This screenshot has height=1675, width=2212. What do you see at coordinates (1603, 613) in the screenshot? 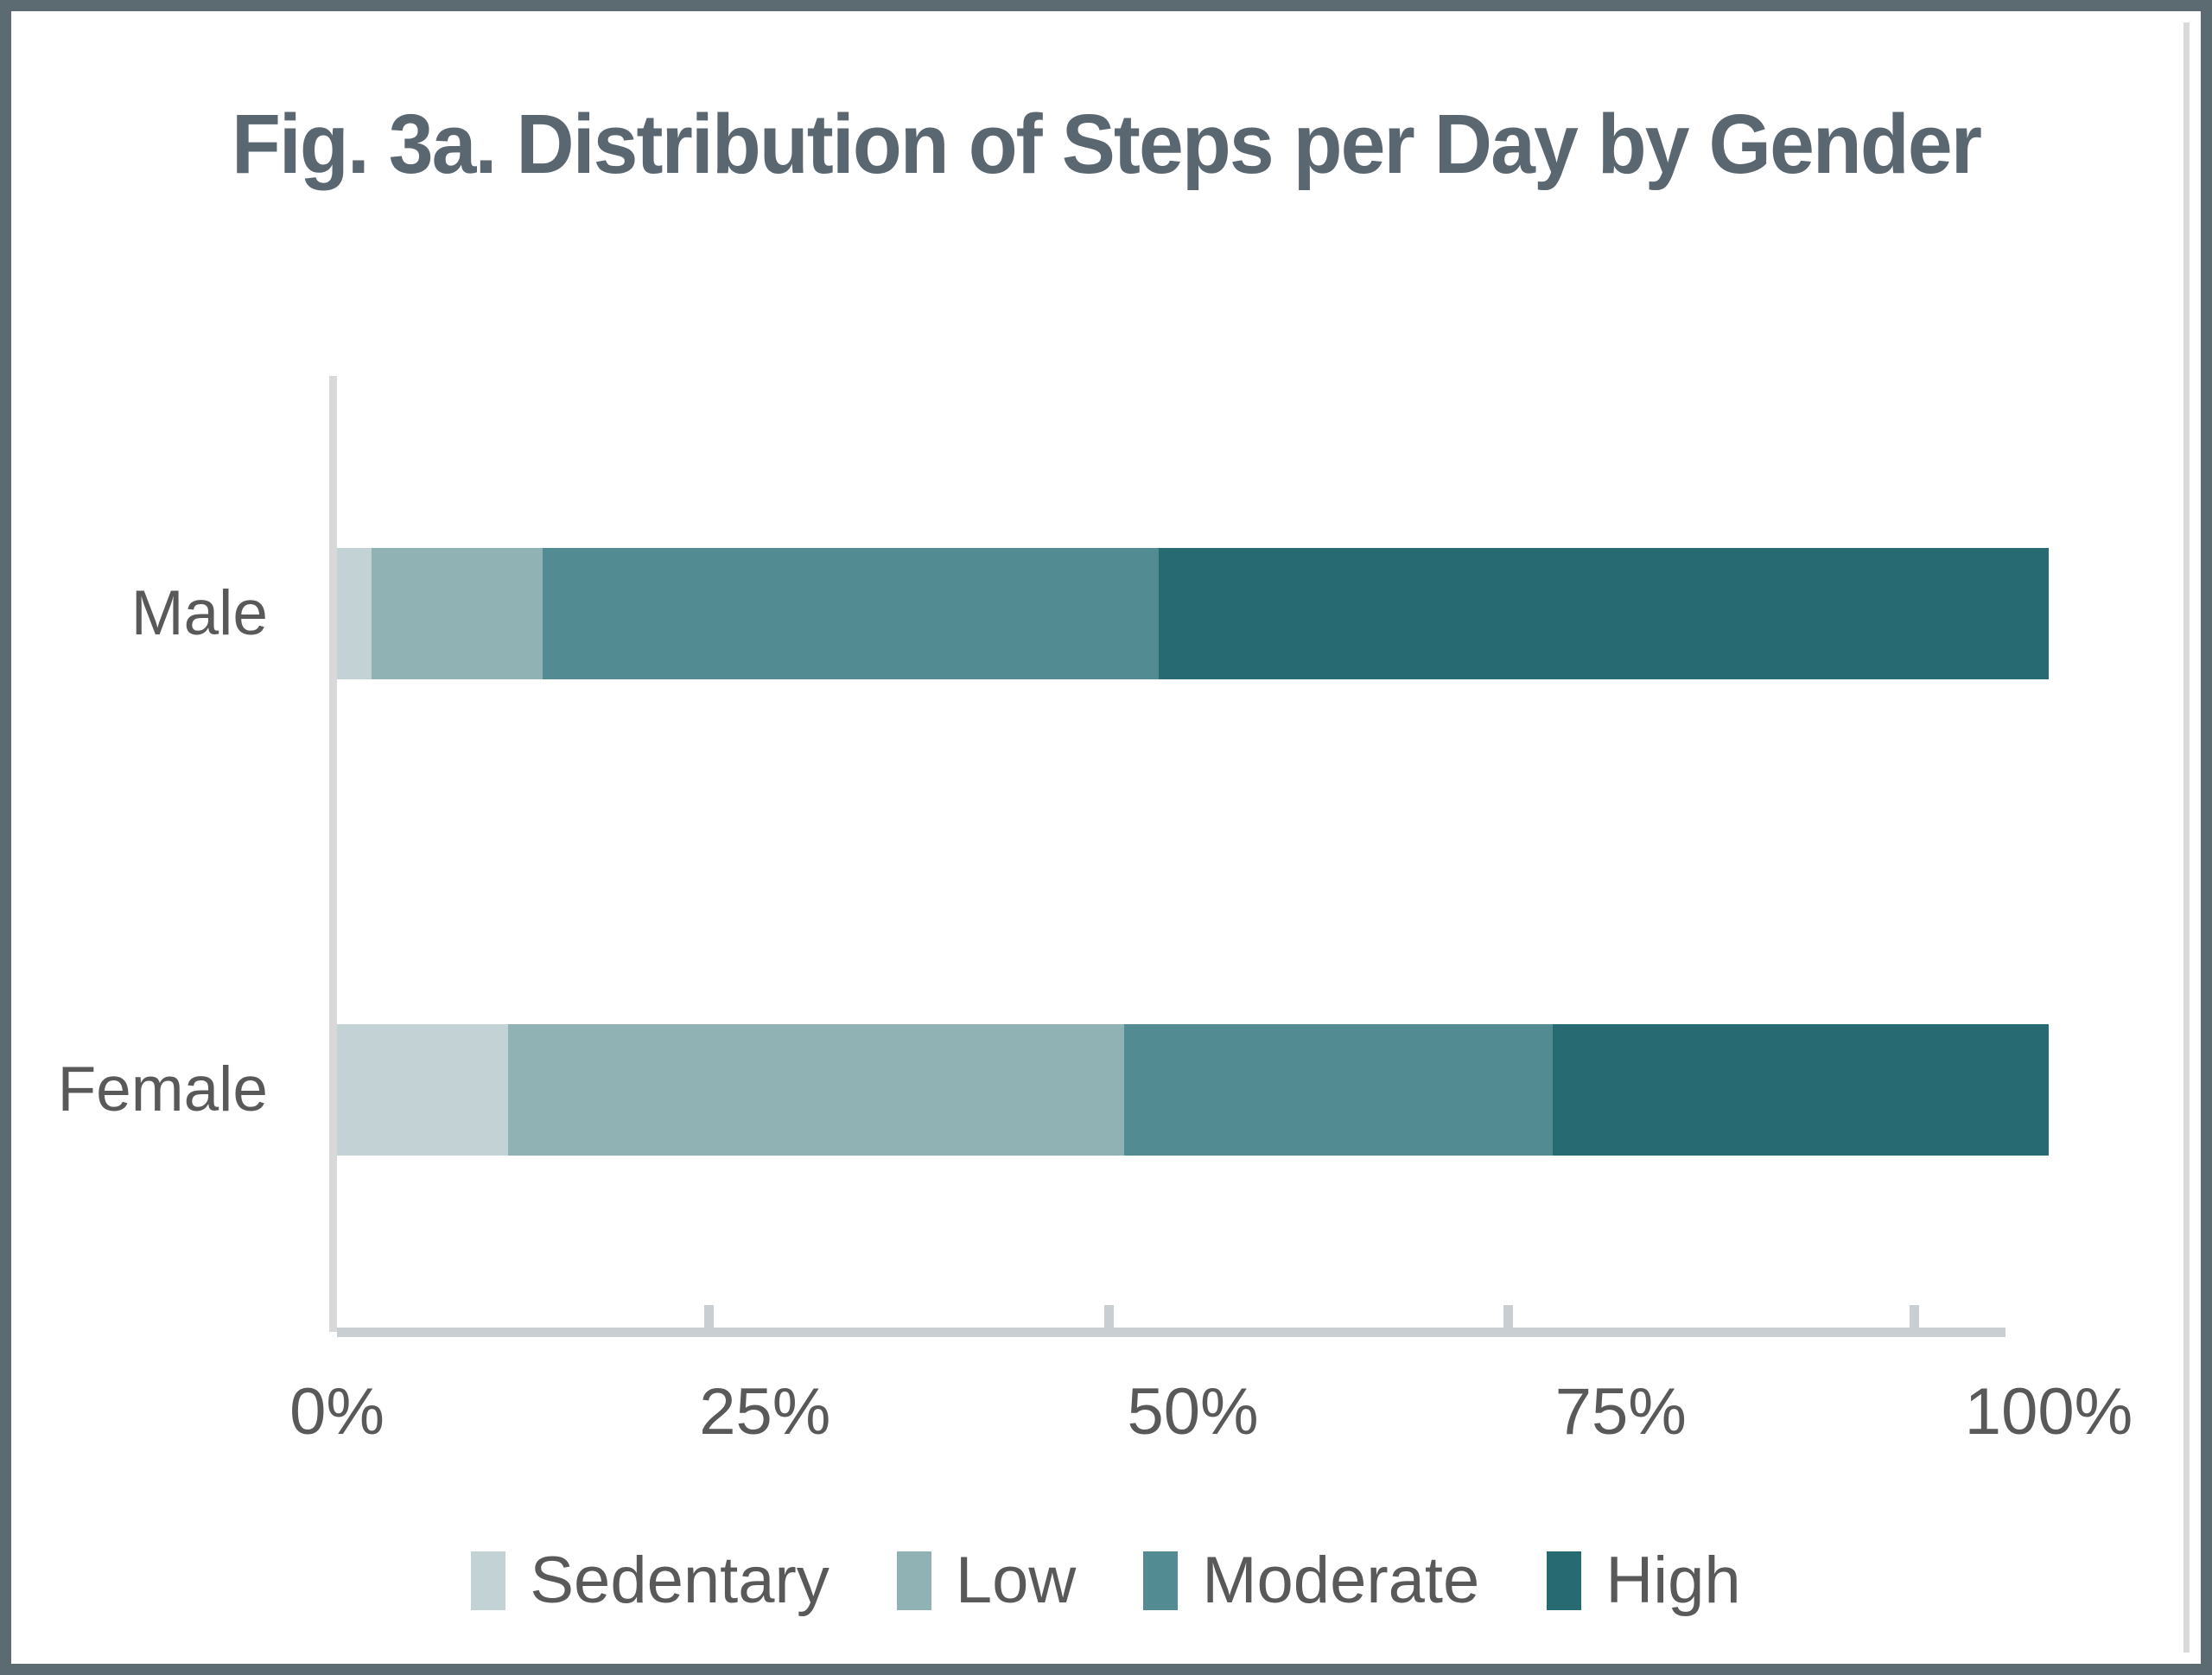
I see `bar-segment-male-high` at bounding box center [1603, 613].